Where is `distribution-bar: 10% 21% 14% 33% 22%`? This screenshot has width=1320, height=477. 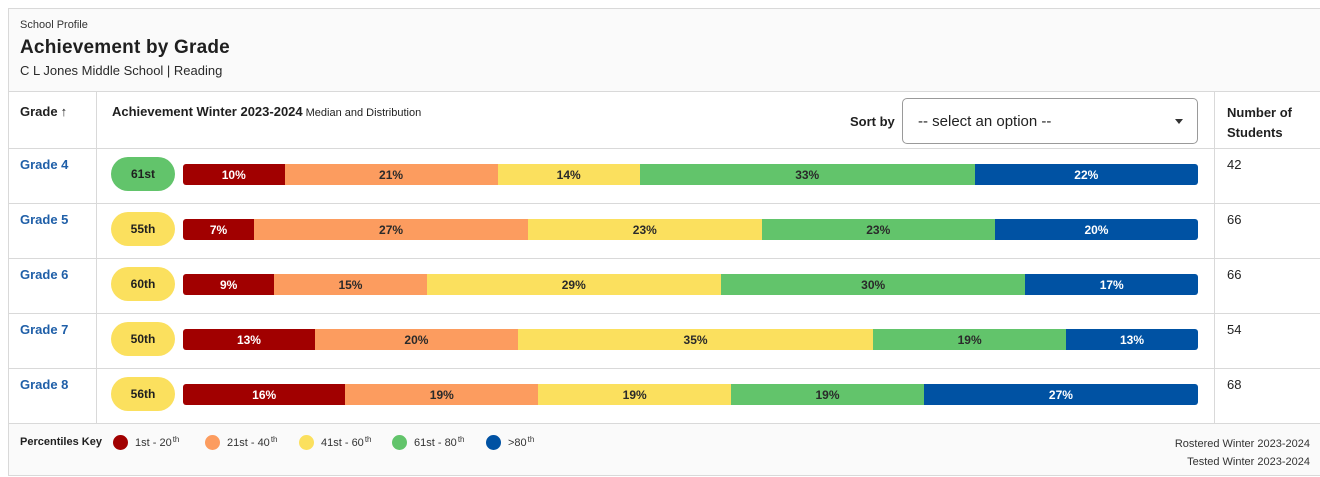 distribution-bar: 10% 21% 14% 33% 22% is located at coordinates (690, 174).